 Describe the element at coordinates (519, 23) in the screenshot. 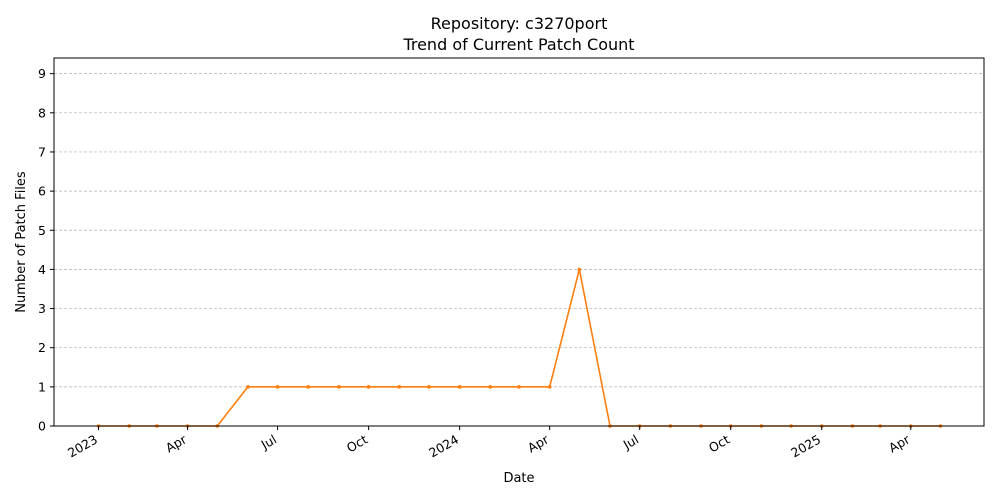

I see `chart-title: Repository: c3270port` at that location.